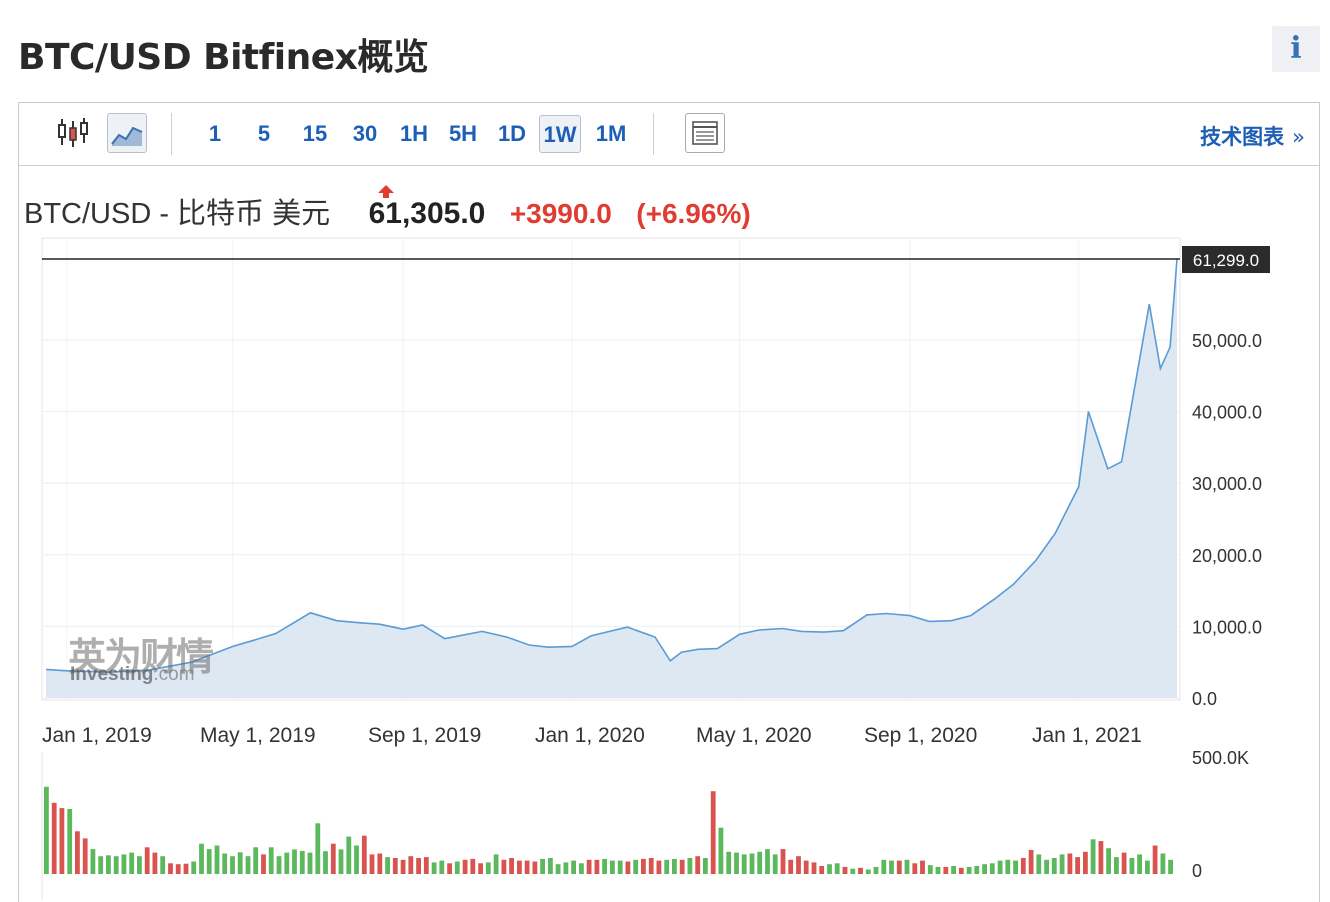 The width and height of the screenshot is (1330, 902). What do you see at coordinates (264, 133) in the screenshot?
I see `interval-5: 5` at bounding box center [264, 133].